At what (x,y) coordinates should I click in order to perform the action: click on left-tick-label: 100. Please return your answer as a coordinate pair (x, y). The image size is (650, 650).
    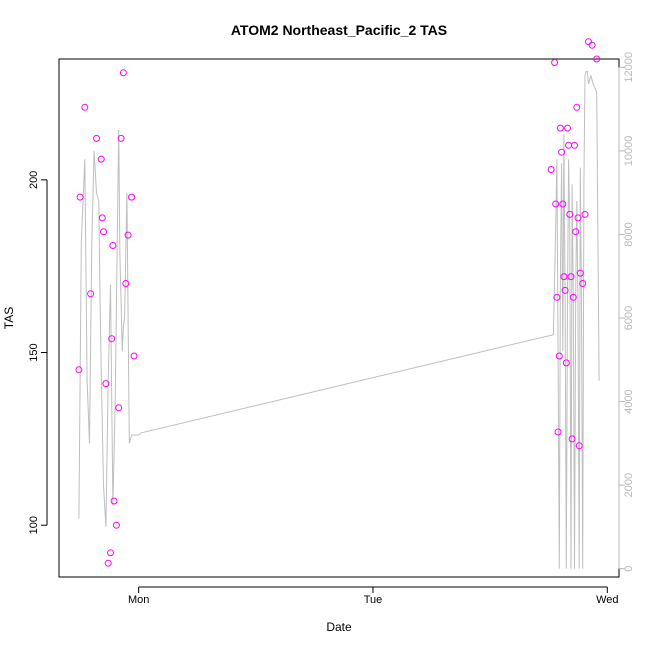
    Looking at the image, I should click on (34, 525).